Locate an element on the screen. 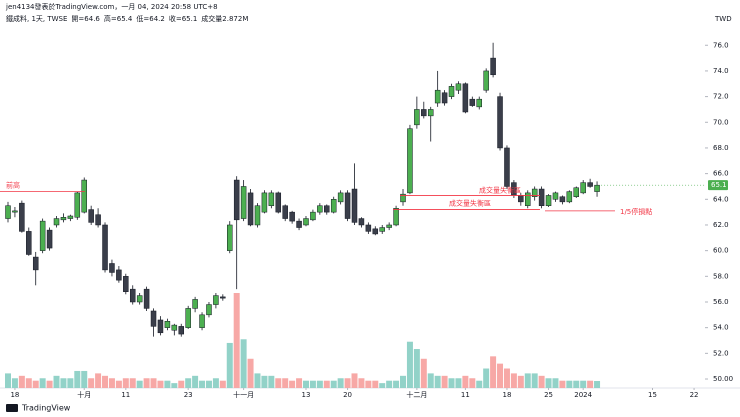 This screenshot has width=740, height=417. x-tick-label: 20 is located at coordinates (347, 395).